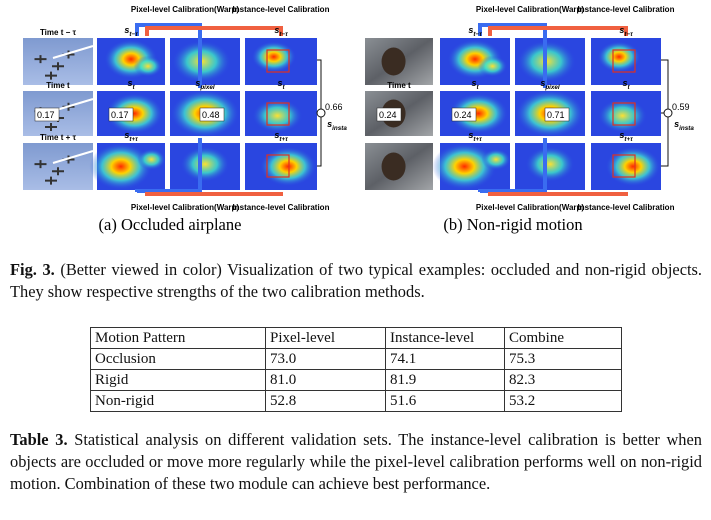 Image resolution: width=711 pixels, height=520 pixels. What do you see at coordinates (356, 401) in the screenshot?
I see `table-row: Non-rigid 52.8 51.6 53.2` at bounding box center [356, 401].